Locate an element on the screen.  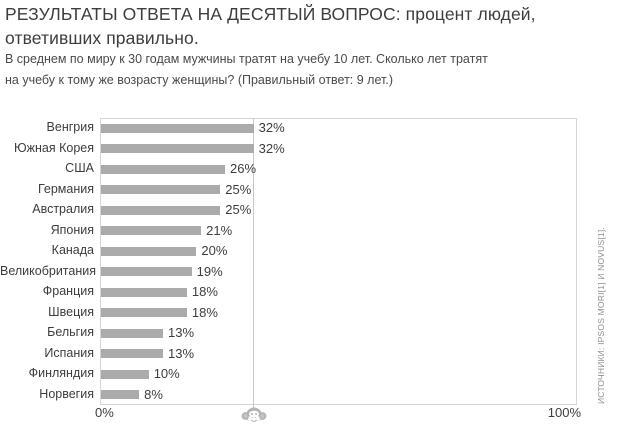
chimp-reference-line is located at coordinates (253, 263).